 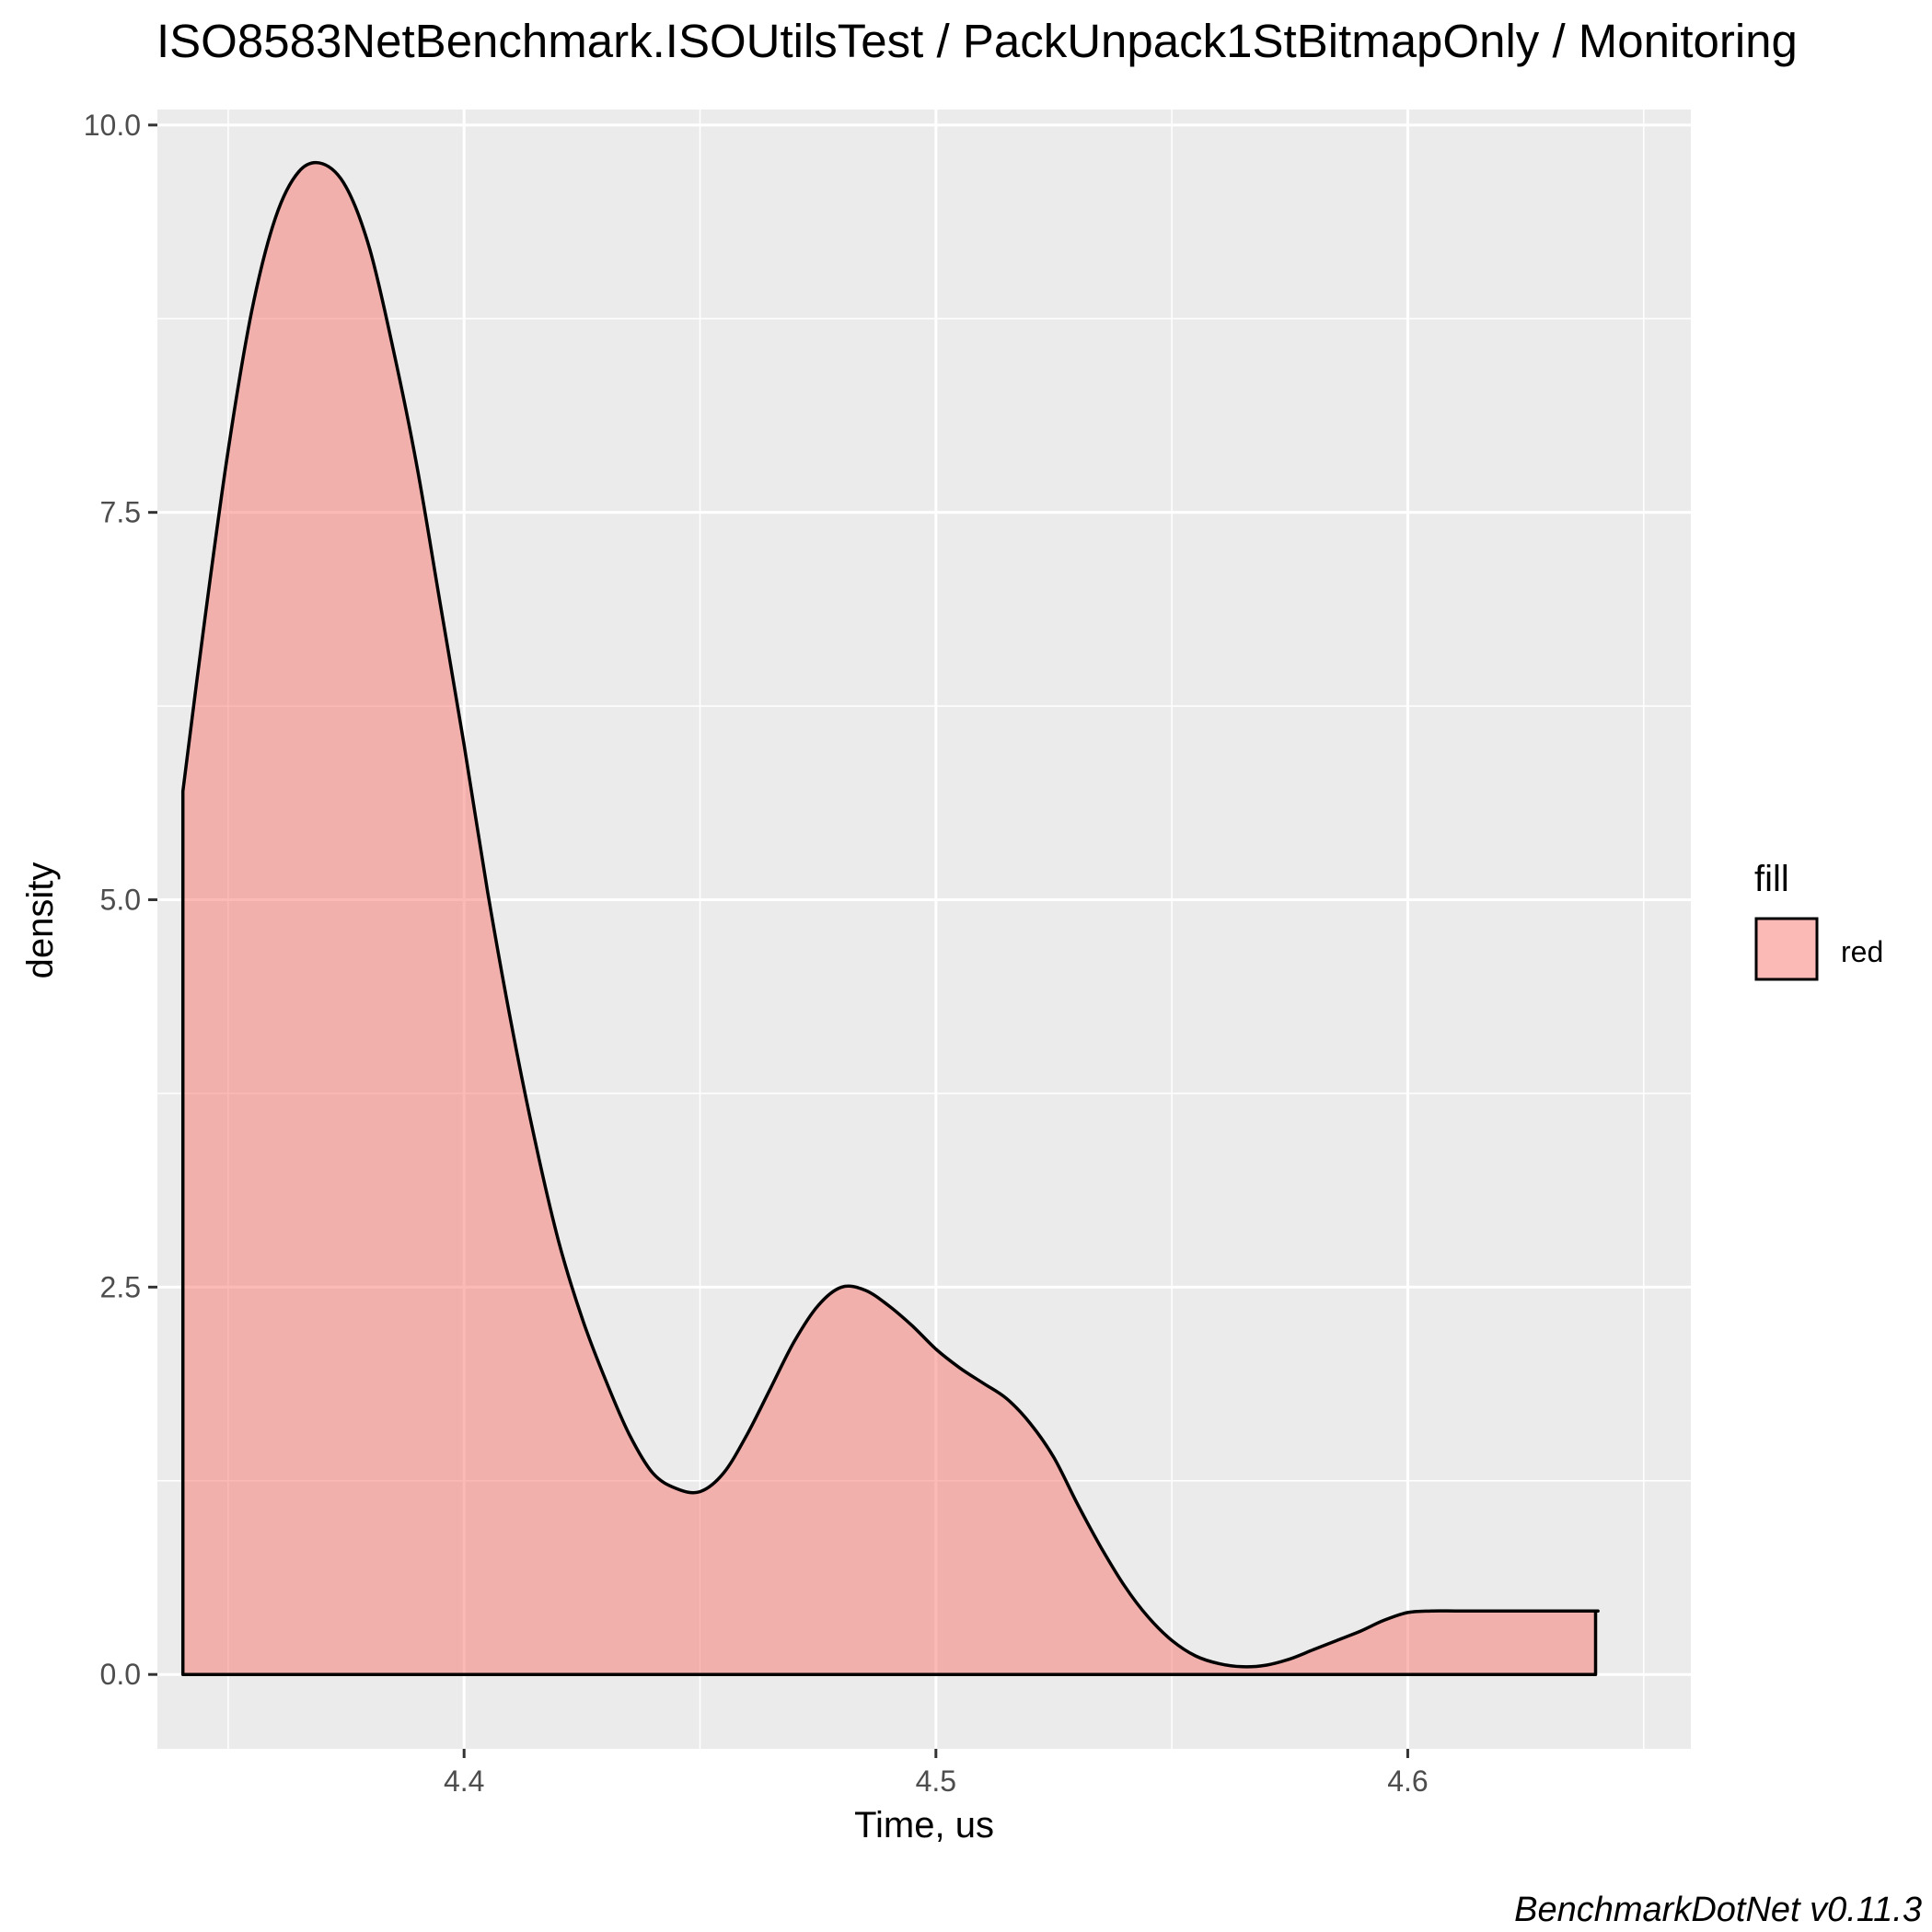 I want to click on x-tick-label: 4.4, so click(x=464, y=1781).